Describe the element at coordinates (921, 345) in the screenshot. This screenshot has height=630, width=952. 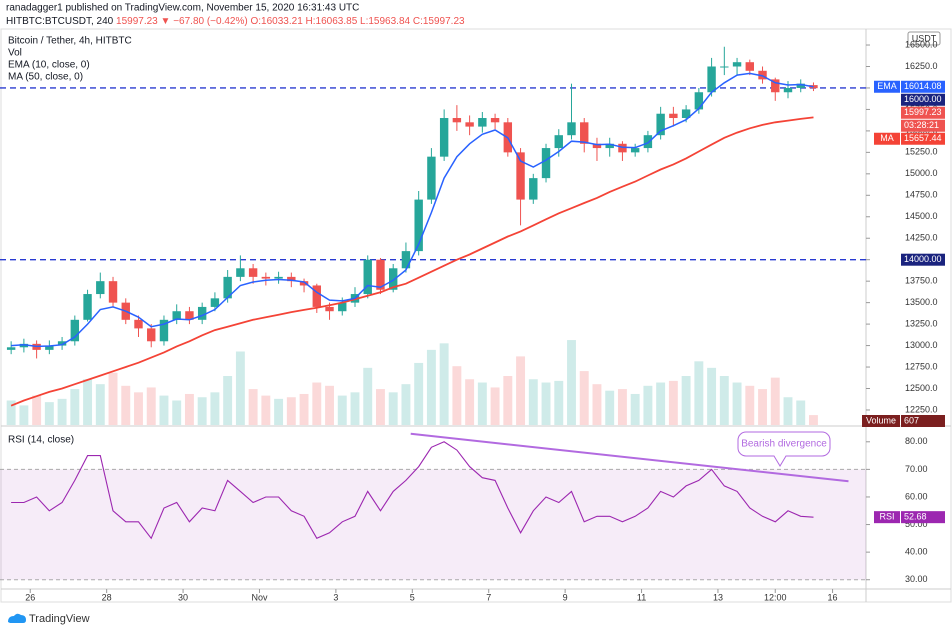
I see `y-tick-label: 13000.0` at that location.